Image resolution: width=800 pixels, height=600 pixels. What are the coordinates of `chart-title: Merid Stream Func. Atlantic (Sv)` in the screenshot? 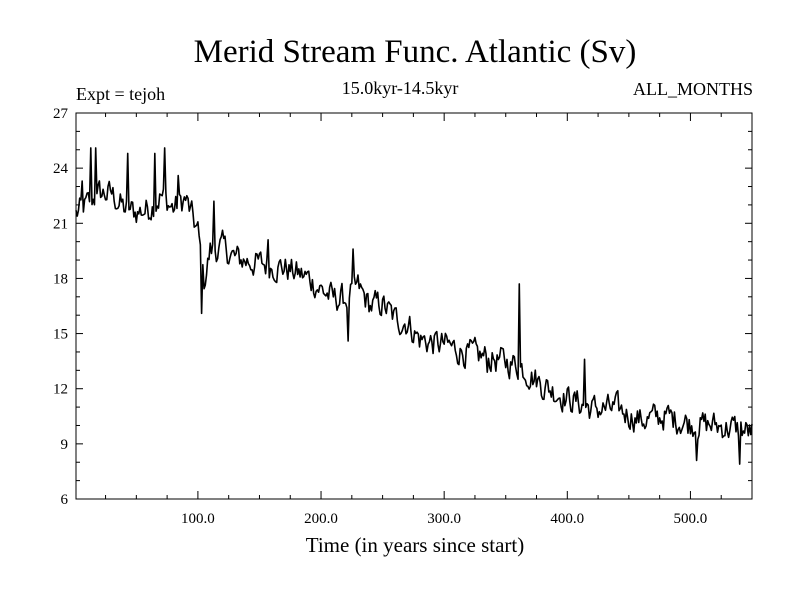 It's located at (415, 52).